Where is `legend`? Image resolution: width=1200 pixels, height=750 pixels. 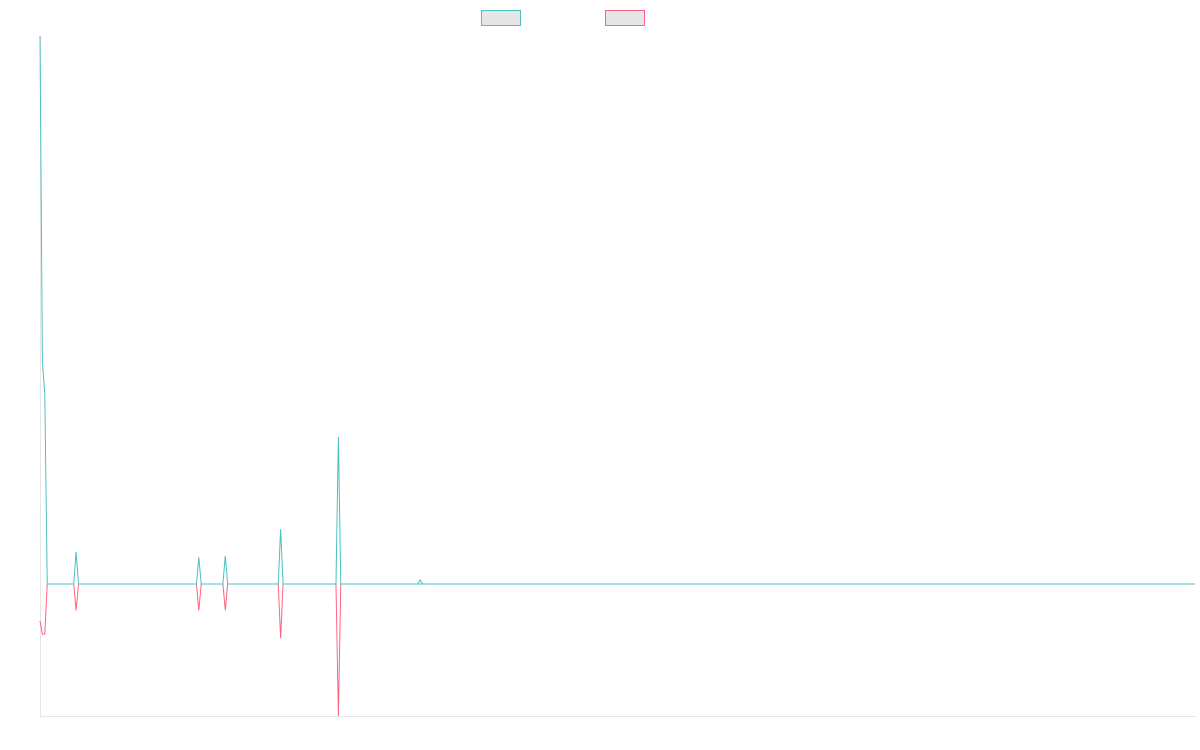 legend is located at coordinates (563, 18).